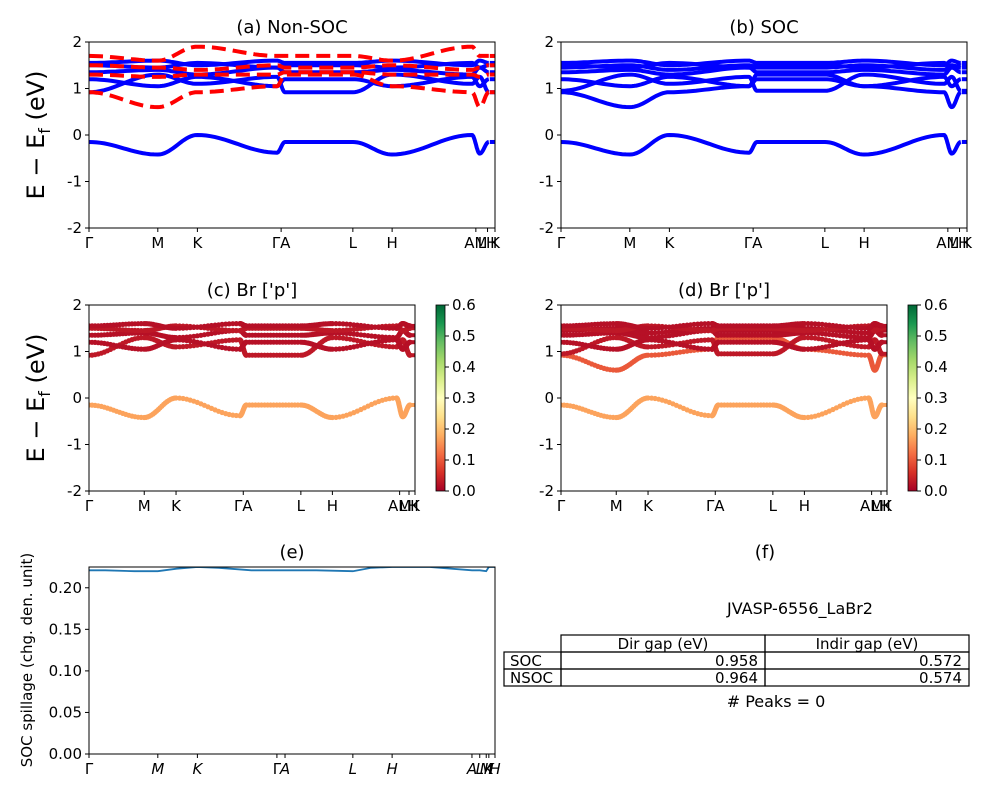  I want to click on peaks-count: # Peaks = 0, so click(776, 701).